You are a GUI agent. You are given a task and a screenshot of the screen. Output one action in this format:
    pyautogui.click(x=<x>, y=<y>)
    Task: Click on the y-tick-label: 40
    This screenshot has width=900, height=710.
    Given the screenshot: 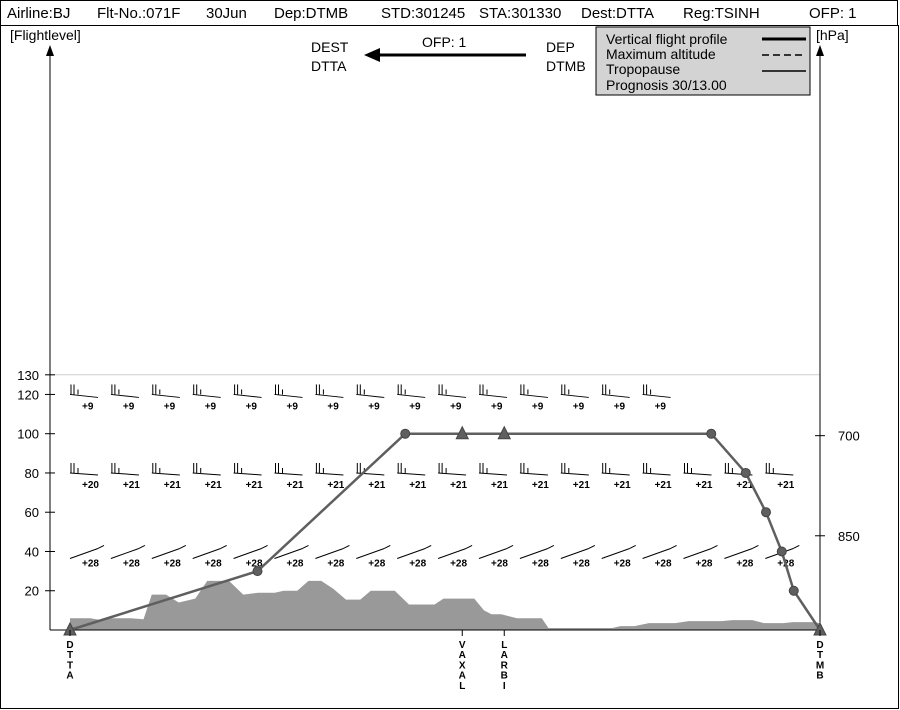 What is the action you would take?
    pyautogui.click(x=32, y=551)
    